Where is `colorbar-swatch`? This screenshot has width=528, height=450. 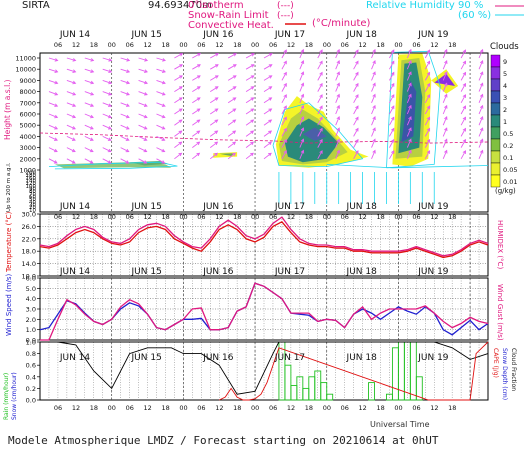 colorbar-swatch is located at coordinates (495, 181).